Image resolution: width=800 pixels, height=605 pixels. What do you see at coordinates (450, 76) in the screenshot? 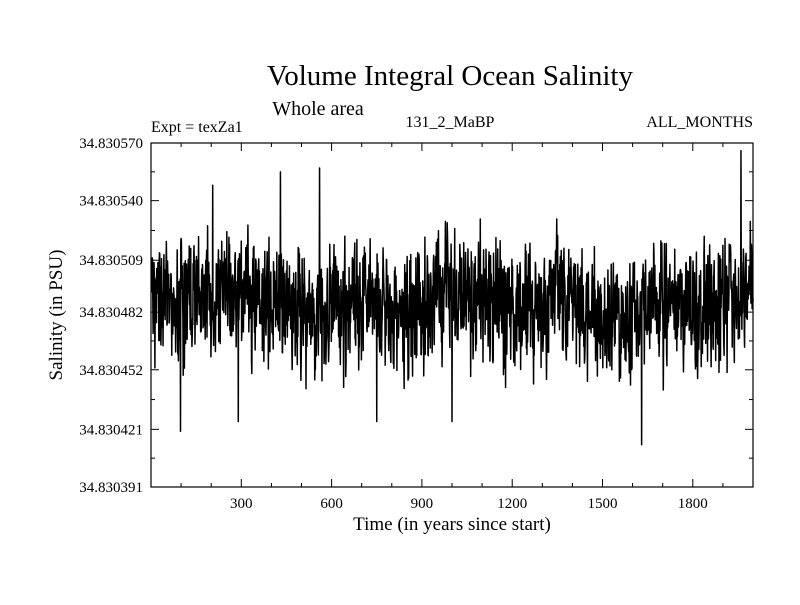
I see `chart-title: Volume Integral Ocean Salinity` at bounding box center [450, 76].